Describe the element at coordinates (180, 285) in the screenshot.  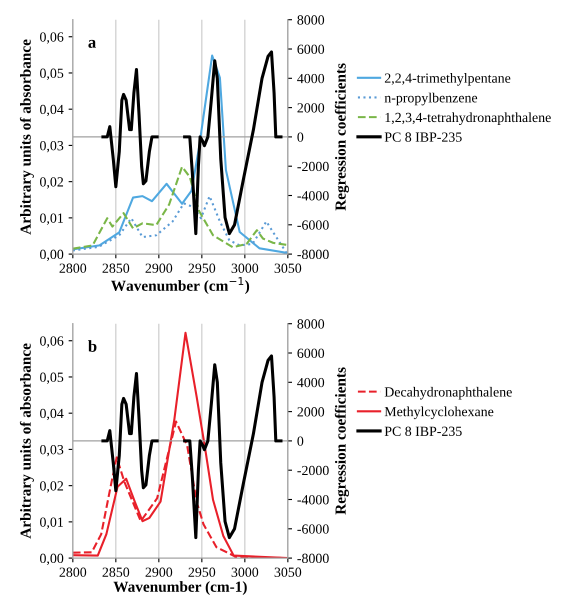
I see `x-axis-title: Wavenumber (cm$^{−1}$)` at that location.